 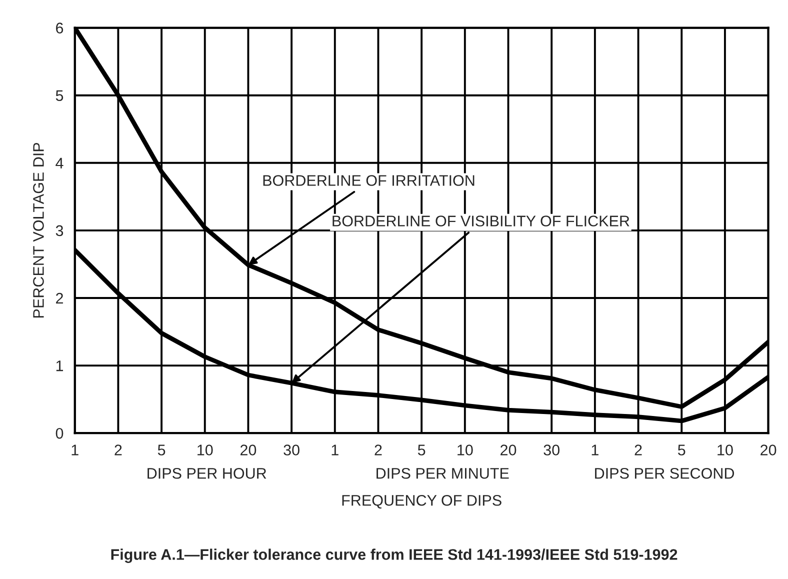 I want to click on y-tick-label: 5, so click(x=60, y=96).